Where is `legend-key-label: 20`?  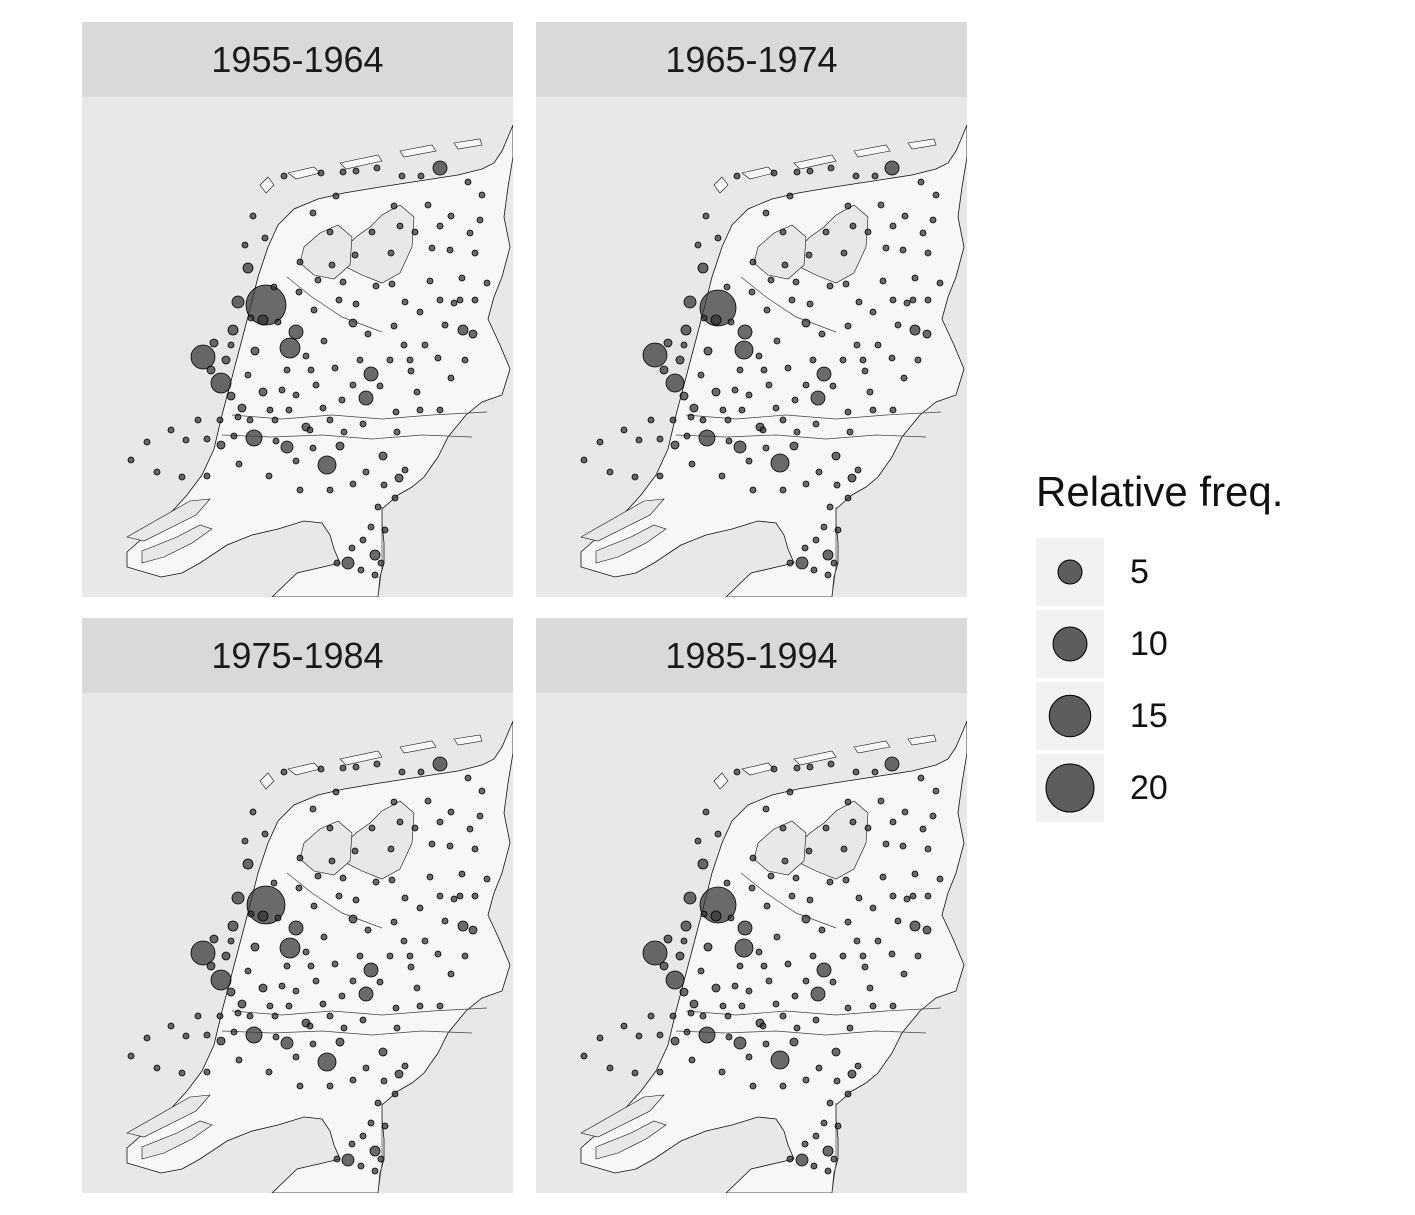 legend-key-label: 20 is located at coordinates (1149, 787).